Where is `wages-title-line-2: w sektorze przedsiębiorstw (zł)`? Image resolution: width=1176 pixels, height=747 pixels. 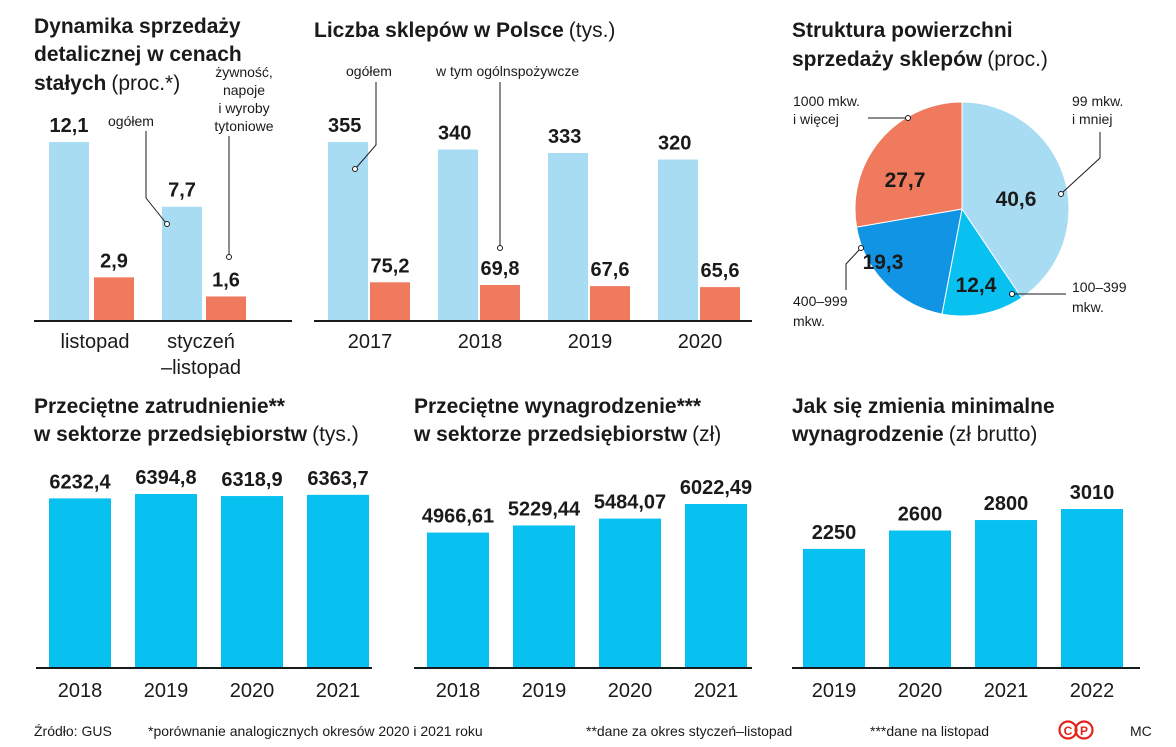
wages-title-line-2: w sektorze przedsiębiorstw (zł) is located at coordinates (567, 434).